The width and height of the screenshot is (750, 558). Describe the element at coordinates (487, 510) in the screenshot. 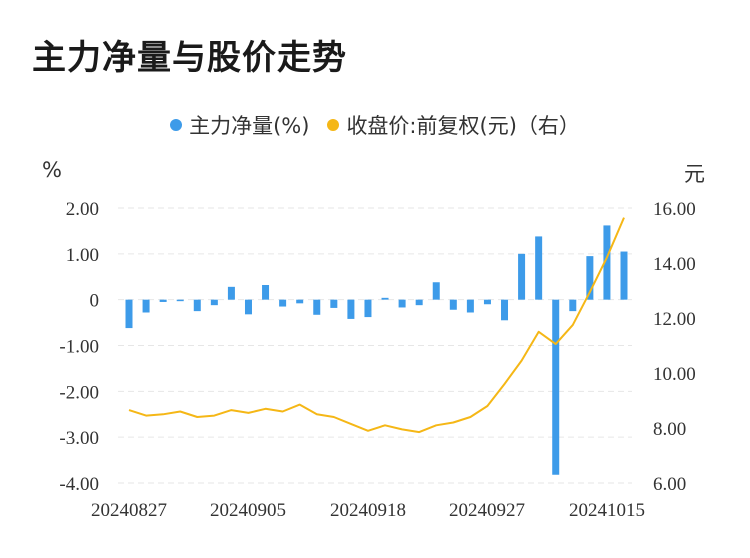

I see `x-tick-label: 20240927` at that location.